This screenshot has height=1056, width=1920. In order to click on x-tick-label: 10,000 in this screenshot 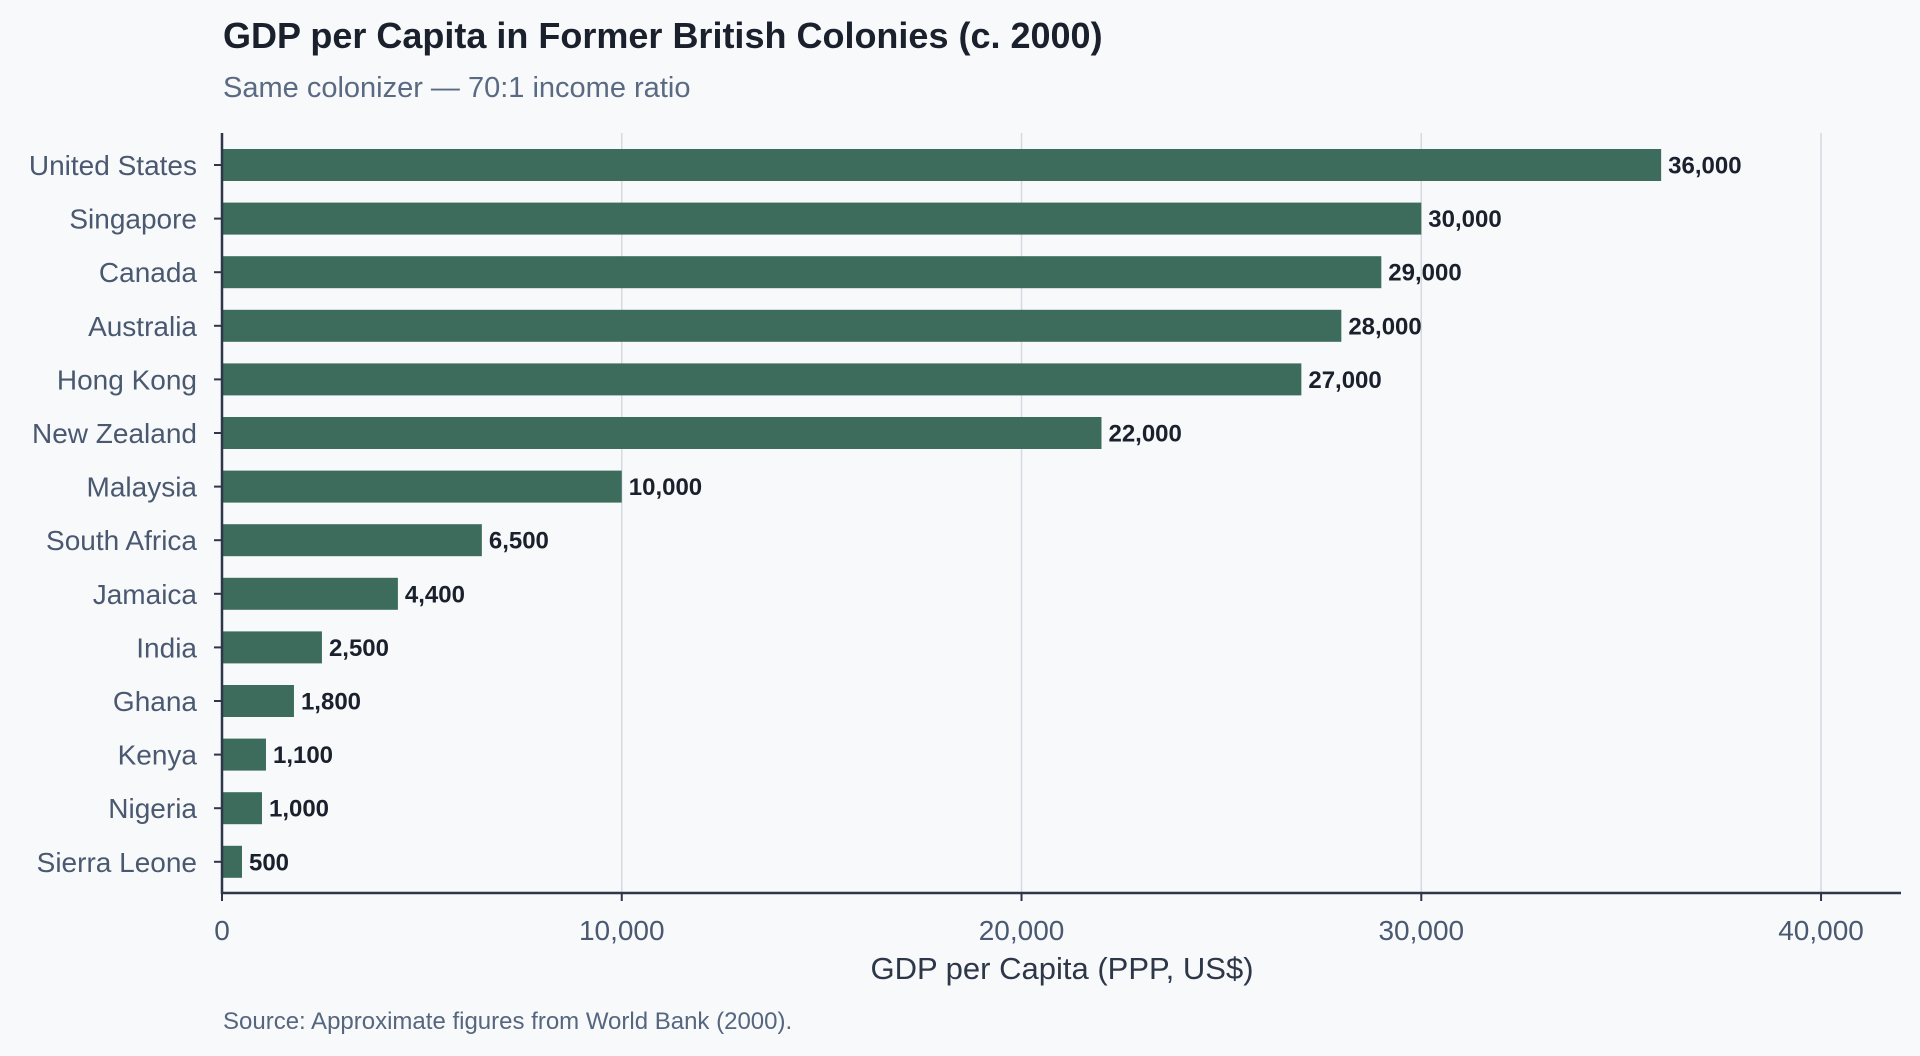, I will do `click(622, 930)`.